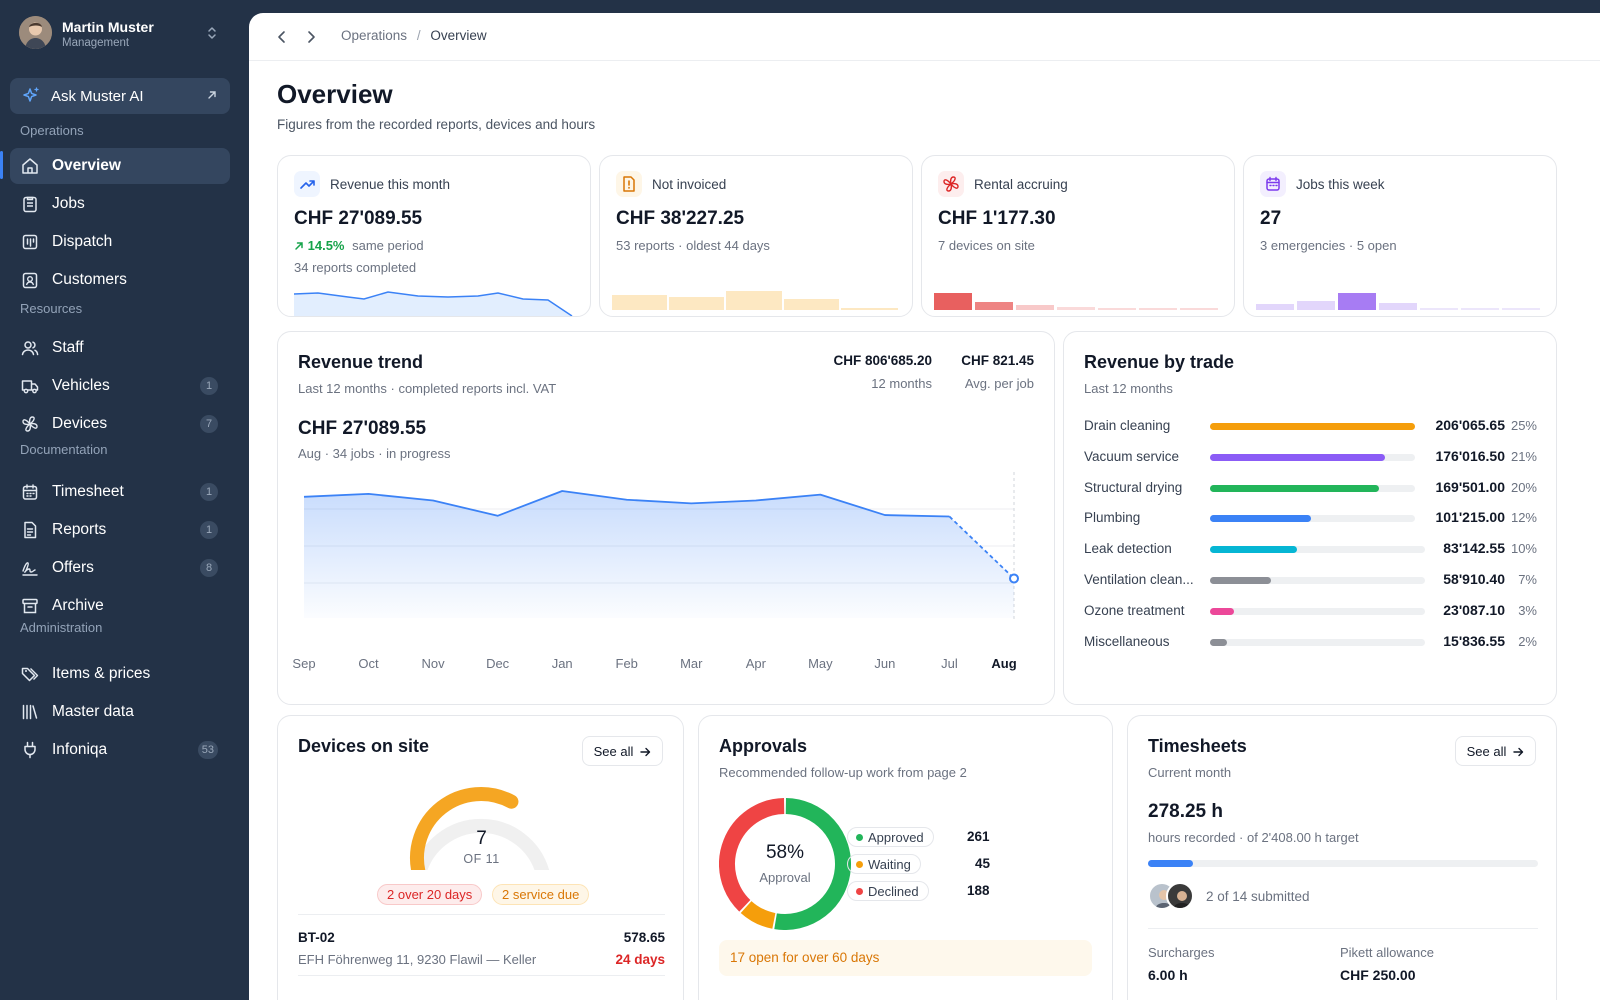 This screenshot has width=1600, height=1000. Describe the element at coordinates (481, 859) in the screenshot. I see `gauge-total: OF 11` at that location.